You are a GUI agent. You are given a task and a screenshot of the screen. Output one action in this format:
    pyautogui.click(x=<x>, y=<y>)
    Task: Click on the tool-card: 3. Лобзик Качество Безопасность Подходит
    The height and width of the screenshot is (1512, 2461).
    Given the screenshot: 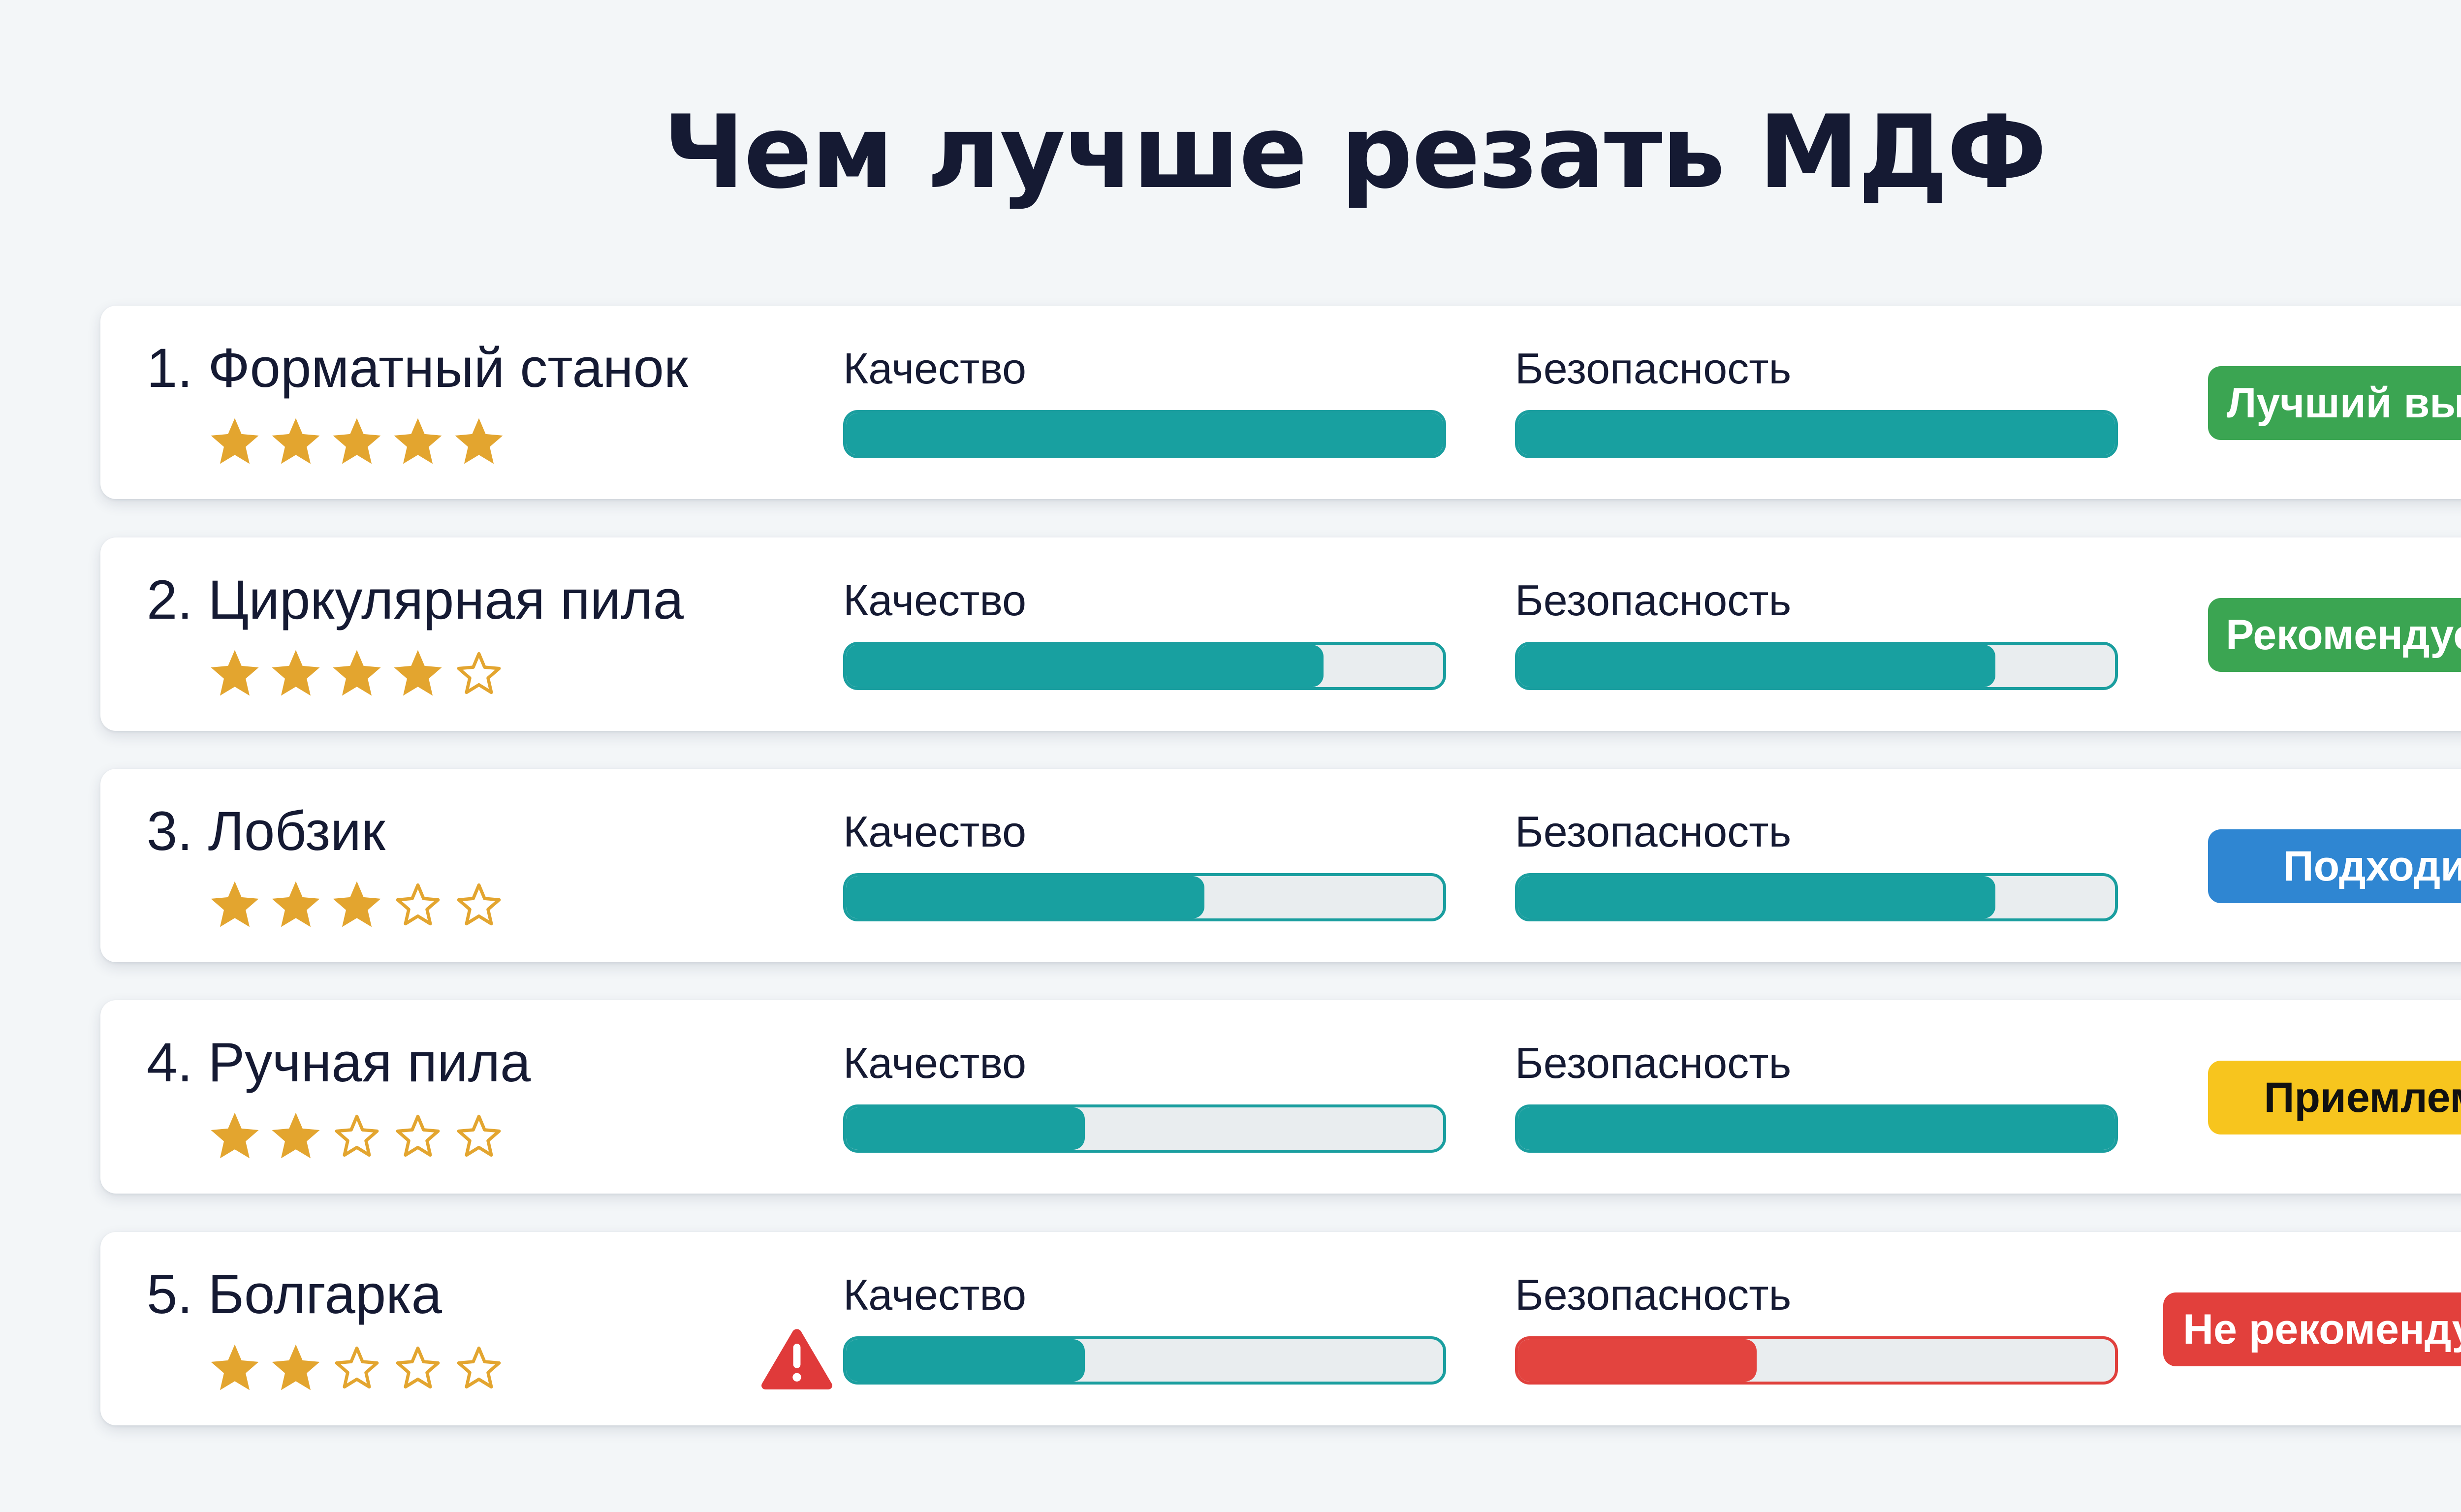 What is the action you would take?
    pyautogui.click(x=1280, y=865)
    